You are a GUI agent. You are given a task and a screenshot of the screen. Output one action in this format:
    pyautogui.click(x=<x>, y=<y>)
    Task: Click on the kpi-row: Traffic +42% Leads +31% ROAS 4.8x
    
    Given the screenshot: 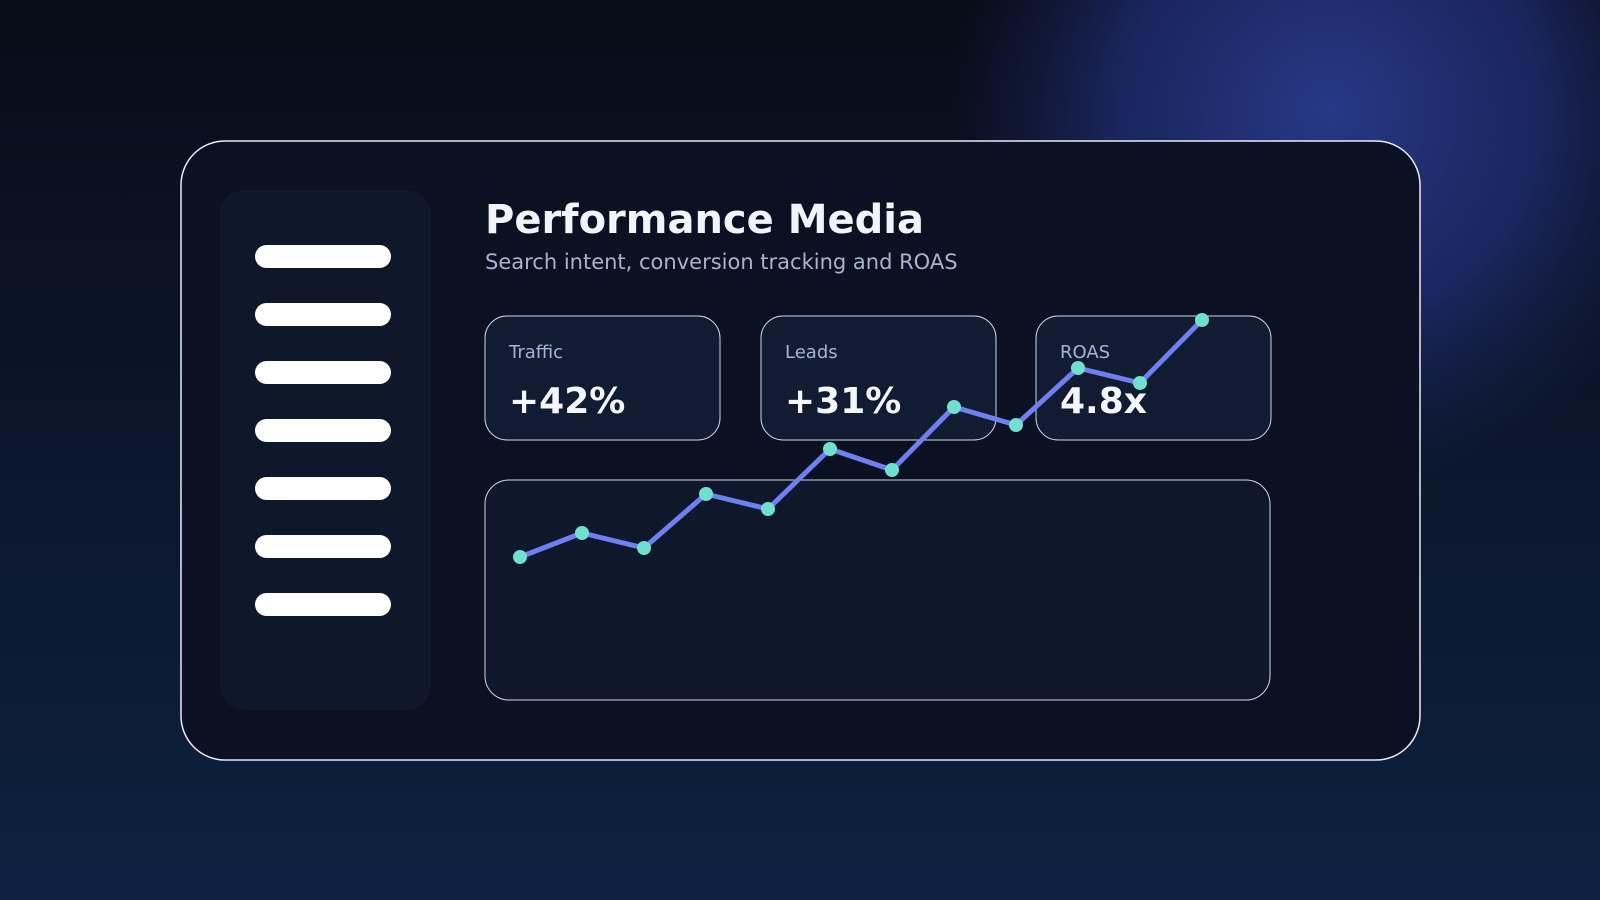 What is the action you would take?
    pyautogui.click(x=878, y=378)
    